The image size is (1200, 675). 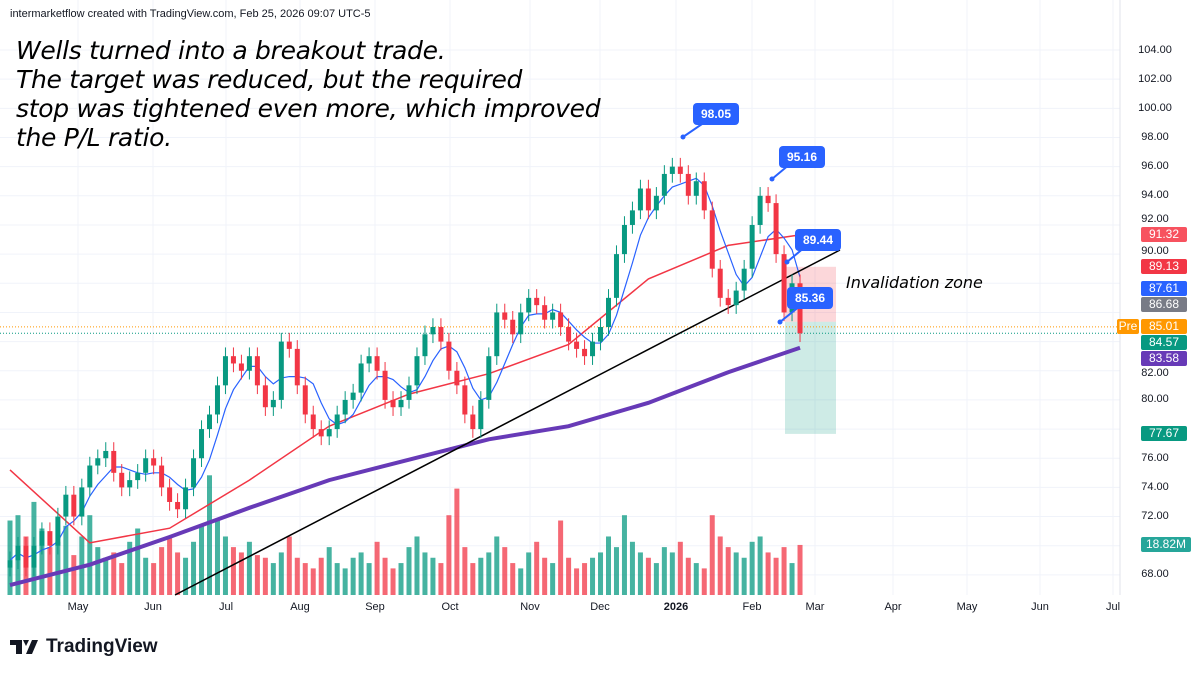 What do you see at coordinates (300, 607) in the screenshot?
I see `x-tick: Aug` at bounding box center [300, 607].